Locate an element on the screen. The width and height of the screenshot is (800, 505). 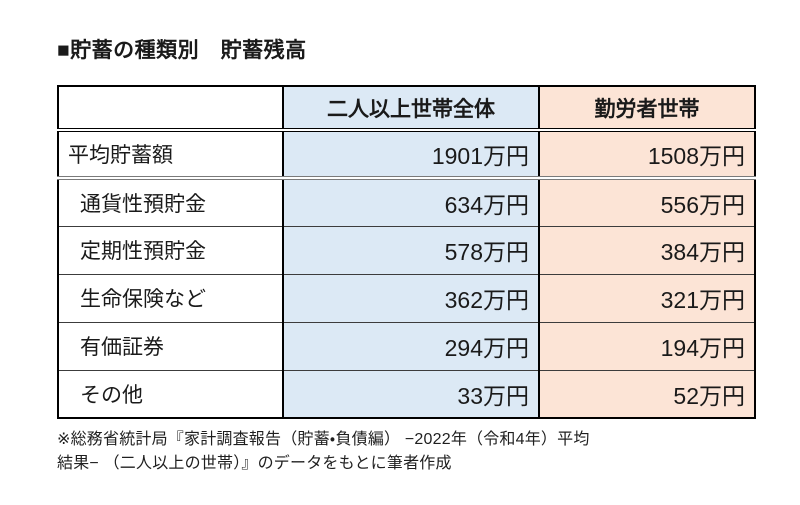
table-row: 通貨性預貯金 634万円 556万円 is located at coordinates (406, 202).